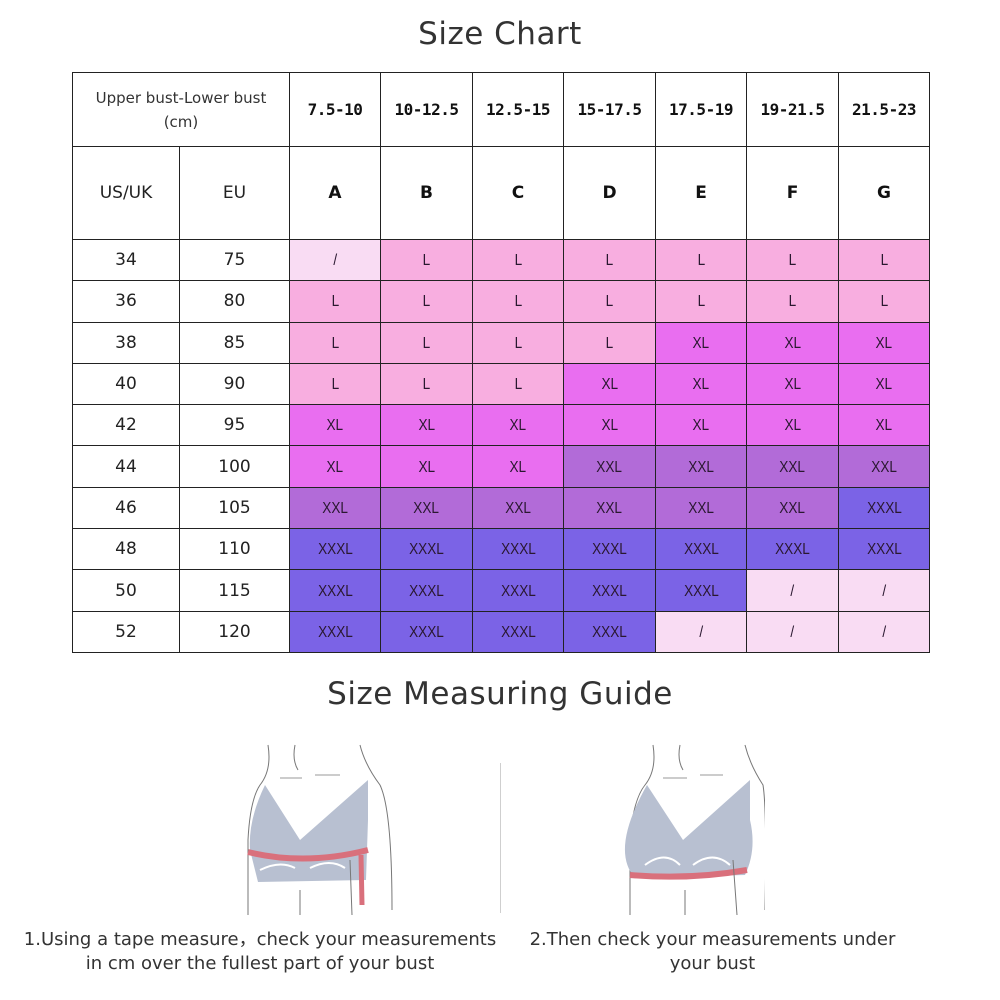 This screenshot has width=1000, height=1000. I want to click on band-size: 90, so click(234, 384).